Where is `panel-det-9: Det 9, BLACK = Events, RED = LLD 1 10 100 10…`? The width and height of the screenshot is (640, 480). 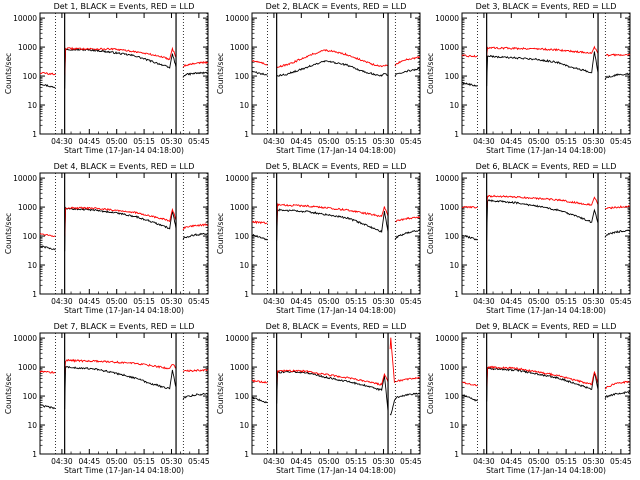 panel-det-9: Det 9, BLACK = Events, RED = LLD 1 10 100 10… is located at coordinates (529, 398).